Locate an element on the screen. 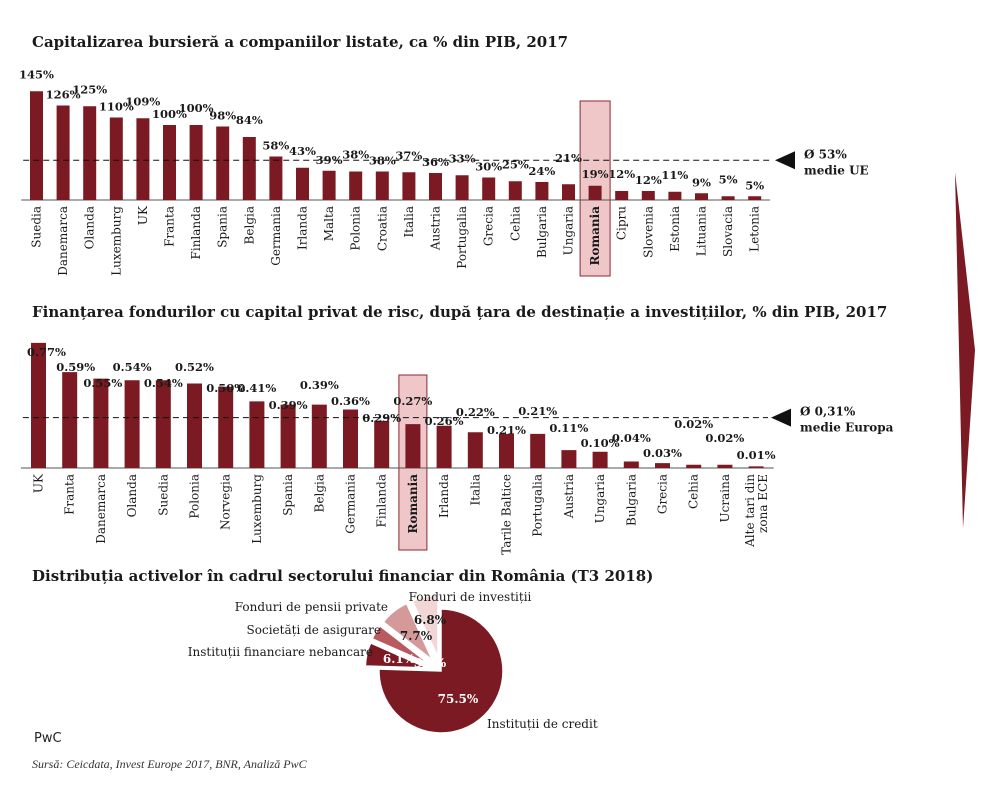 This screenshot has width=986, height=786. bar-polonia is located at coordinates (356, 185).